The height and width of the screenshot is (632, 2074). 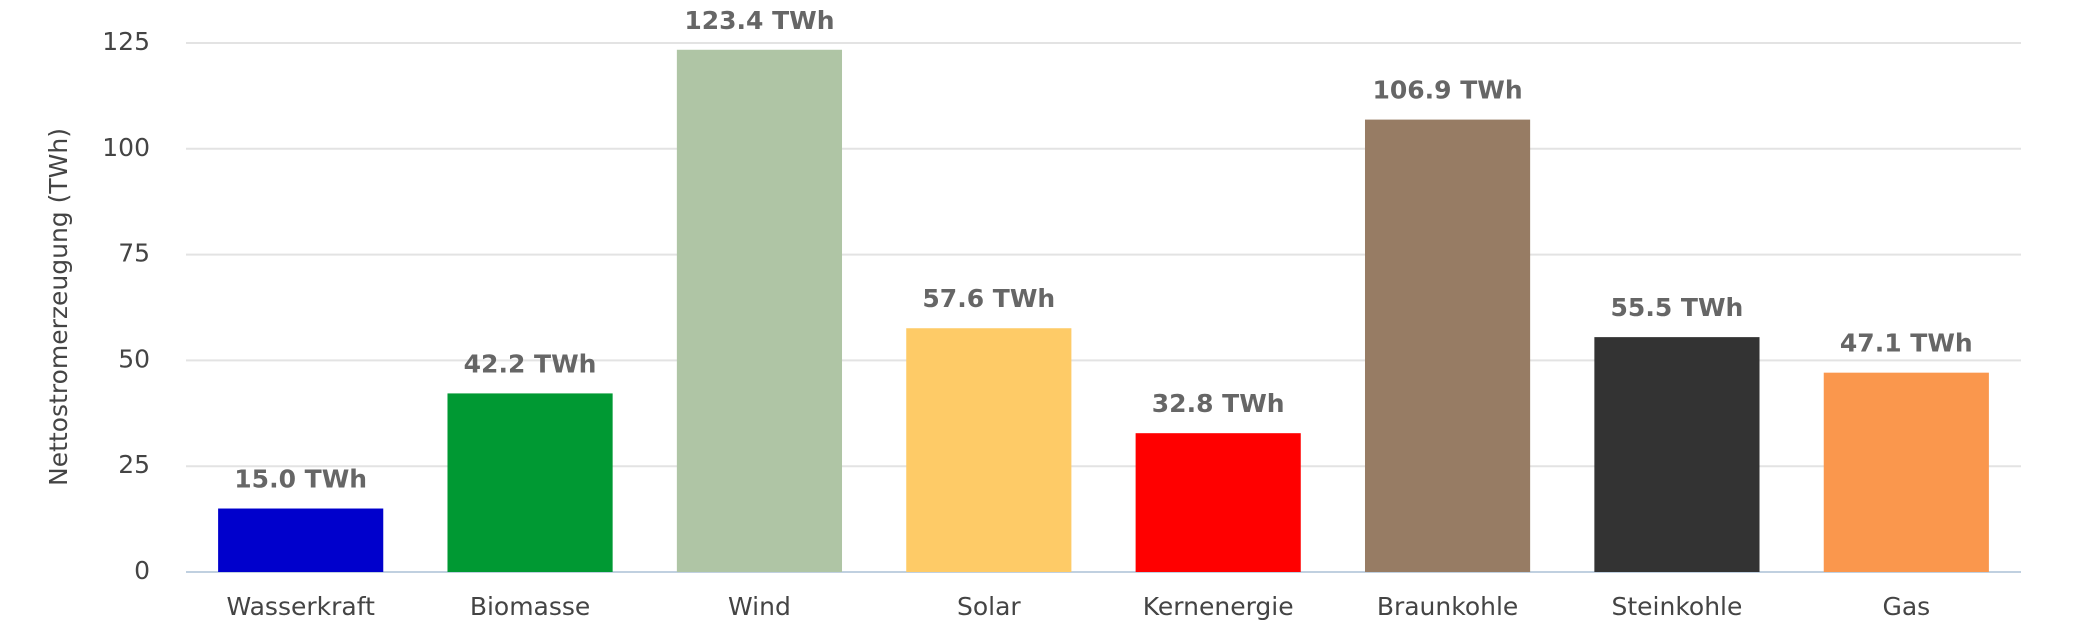 I want to click on value-label: 123.4 TWh, so click(x=759, y=20).